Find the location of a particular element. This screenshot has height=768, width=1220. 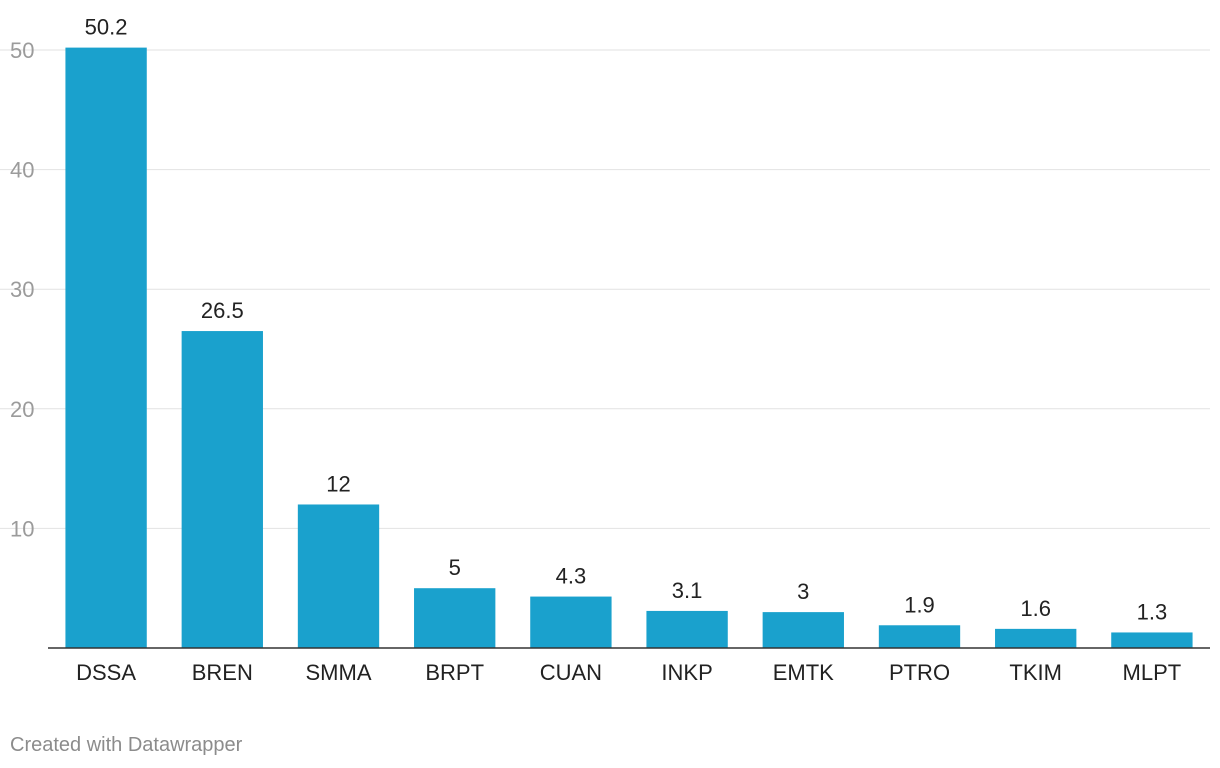

y-tick-label: 30 is located at coordinates (22, 289).